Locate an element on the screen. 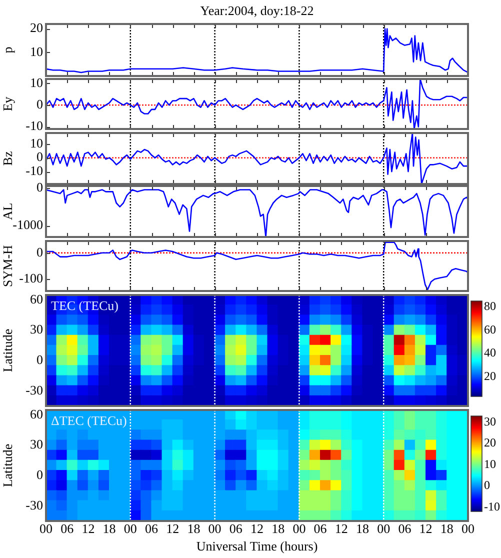 This screenshot has width=501, height=558. color-bar-label: -10 is located at coordinates (492, 506).